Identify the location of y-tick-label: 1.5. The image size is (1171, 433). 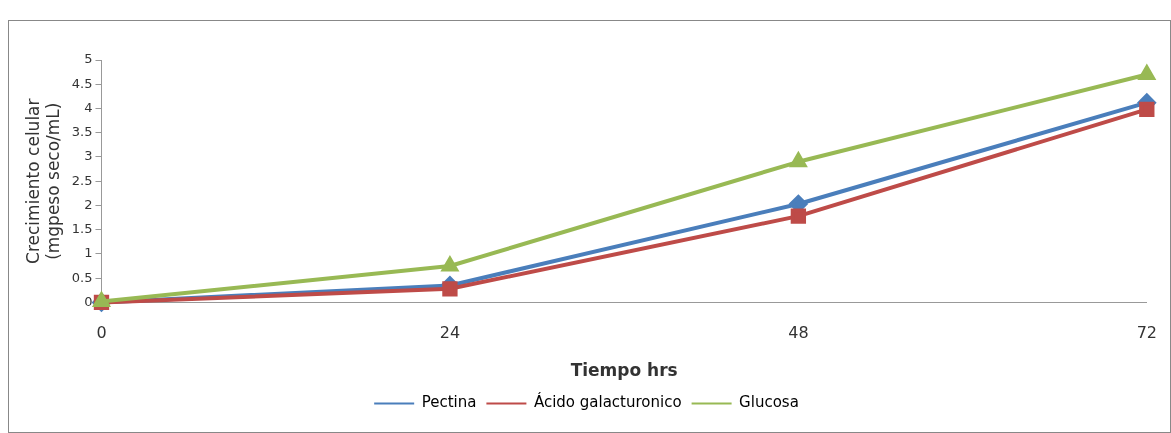
(82, 229).